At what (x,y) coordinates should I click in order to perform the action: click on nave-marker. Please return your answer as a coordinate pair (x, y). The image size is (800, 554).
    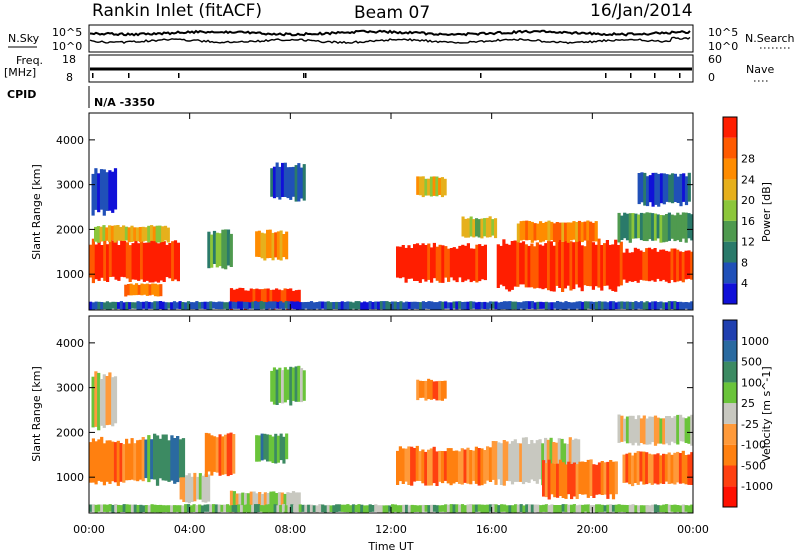
    Looking at the image, I should click on (306, 75).